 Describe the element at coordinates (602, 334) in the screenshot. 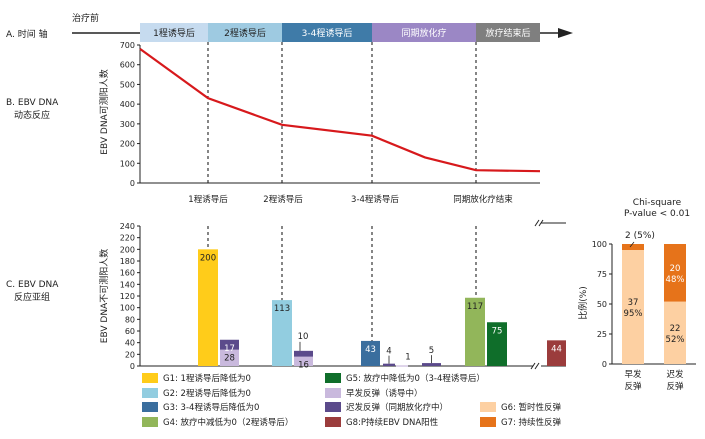

I see `prop-y-tick-label: 25` at that location.